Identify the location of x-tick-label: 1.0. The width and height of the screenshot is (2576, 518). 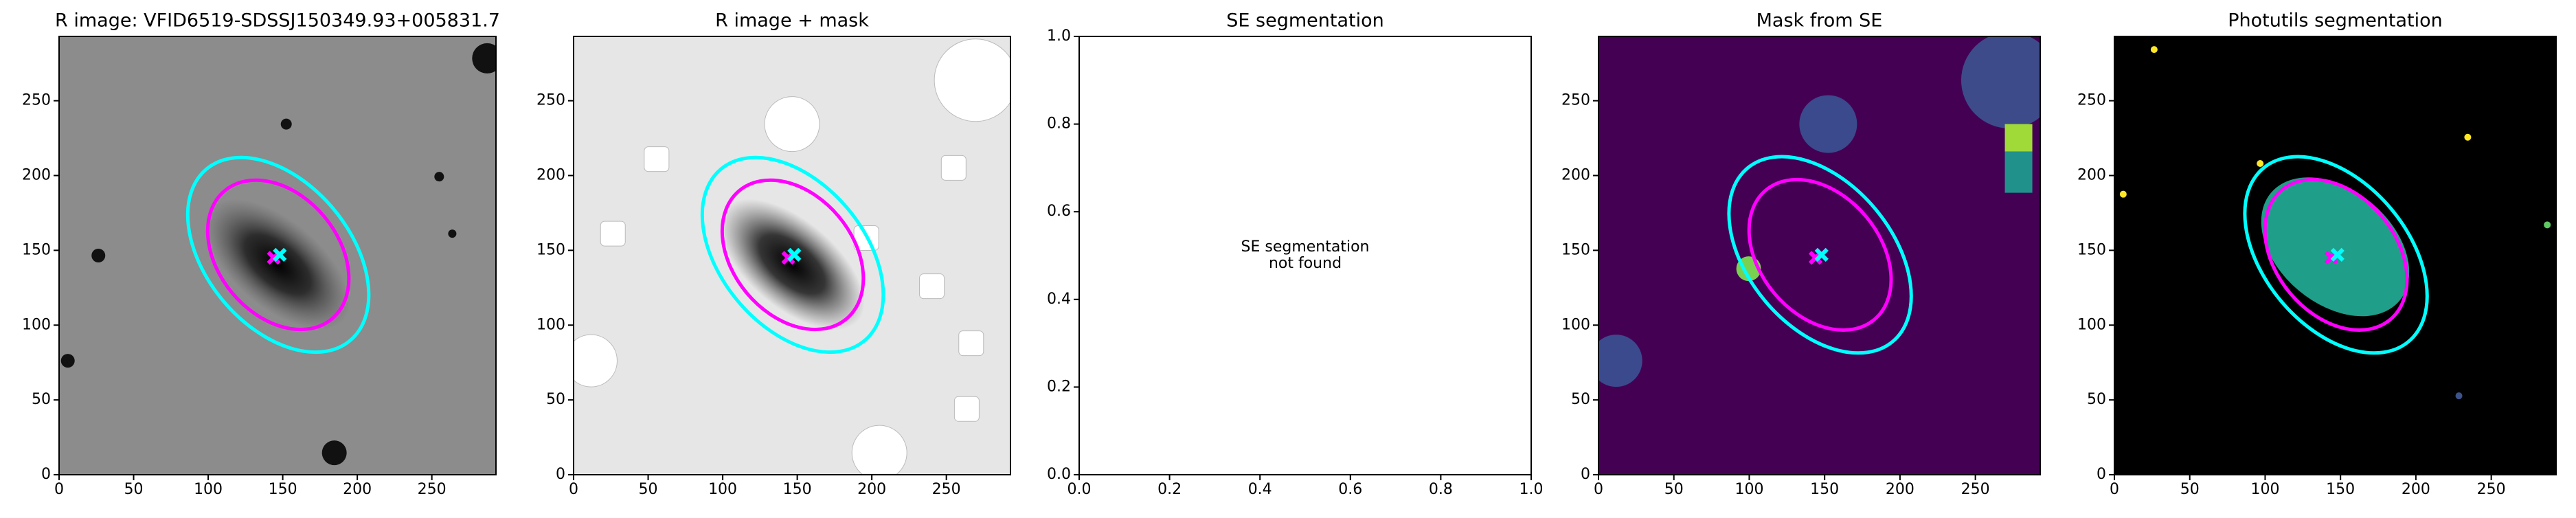
(1531, 489).